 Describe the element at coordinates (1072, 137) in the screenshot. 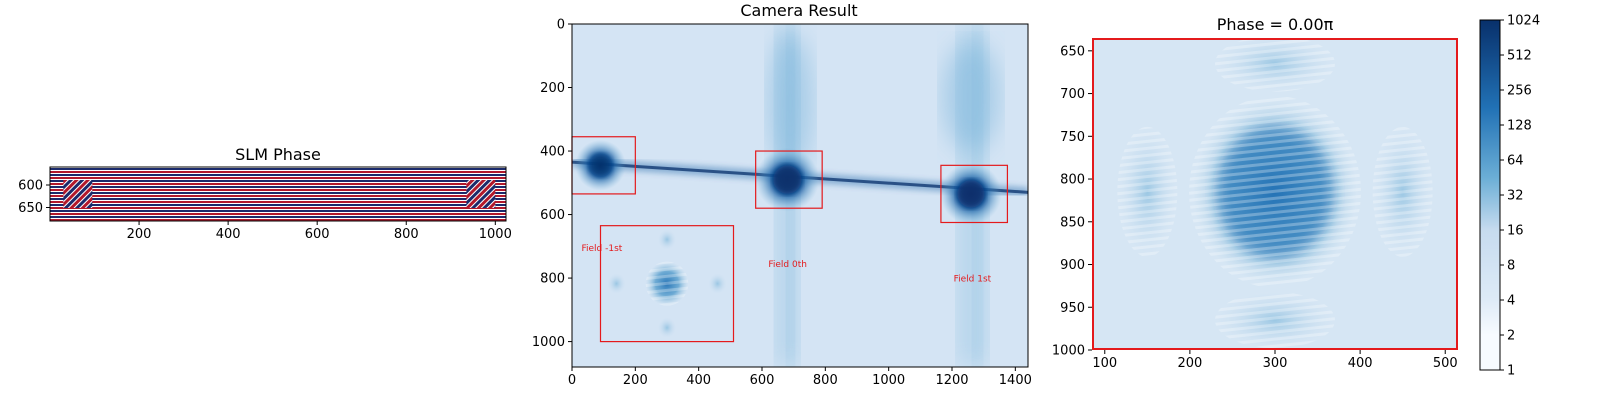

I see `zoom-ytick-label: 750` at that location.